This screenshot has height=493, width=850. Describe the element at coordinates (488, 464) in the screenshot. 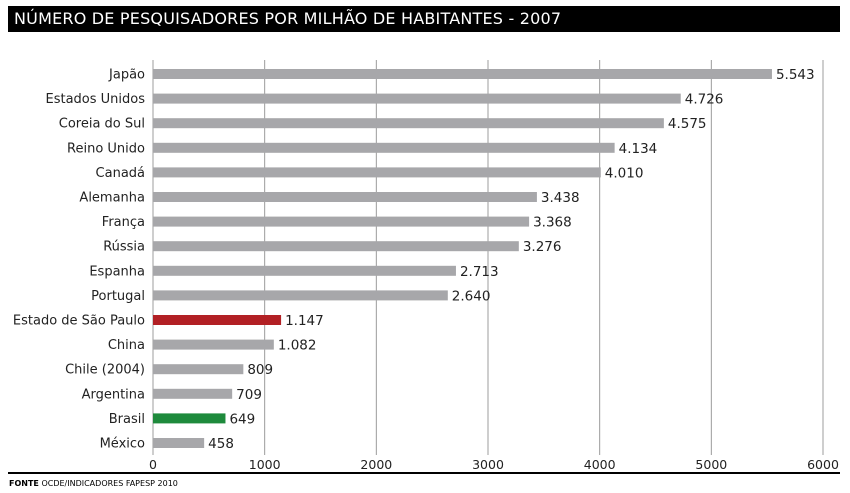

I see `x-tick-label: 3000` at that location.